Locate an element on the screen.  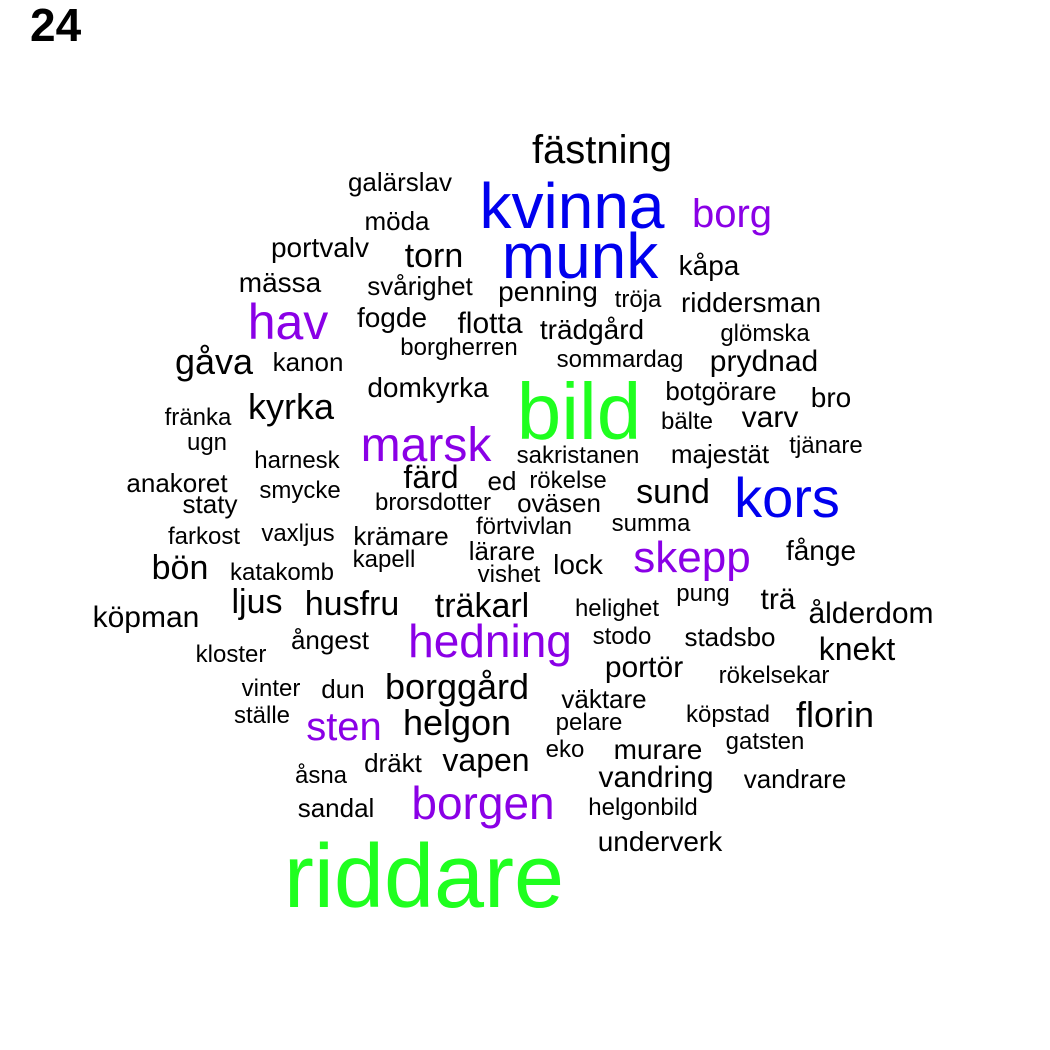
cloud-word: sten is located at coordinates (344, 727).